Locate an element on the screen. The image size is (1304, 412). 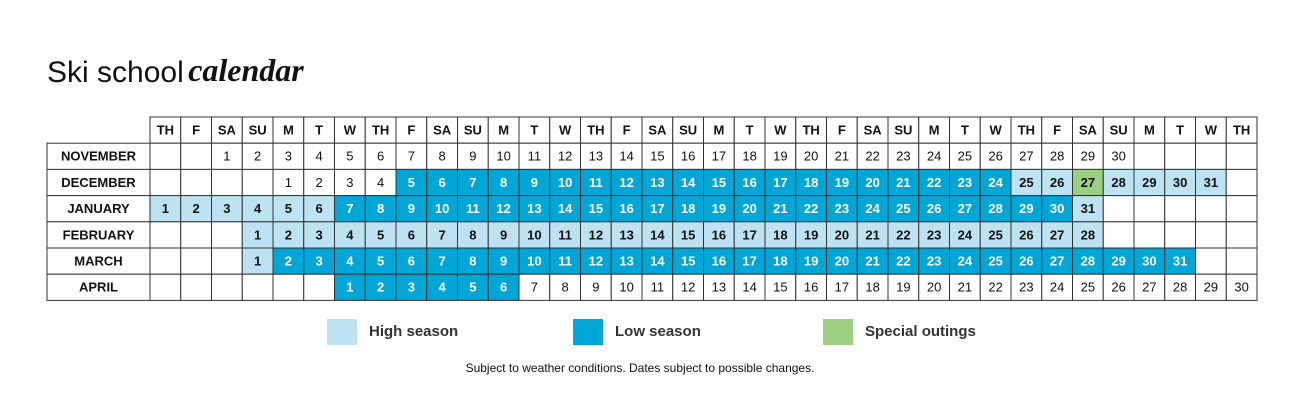
title-emphasis: calendar is located at coordinates (246, 70).